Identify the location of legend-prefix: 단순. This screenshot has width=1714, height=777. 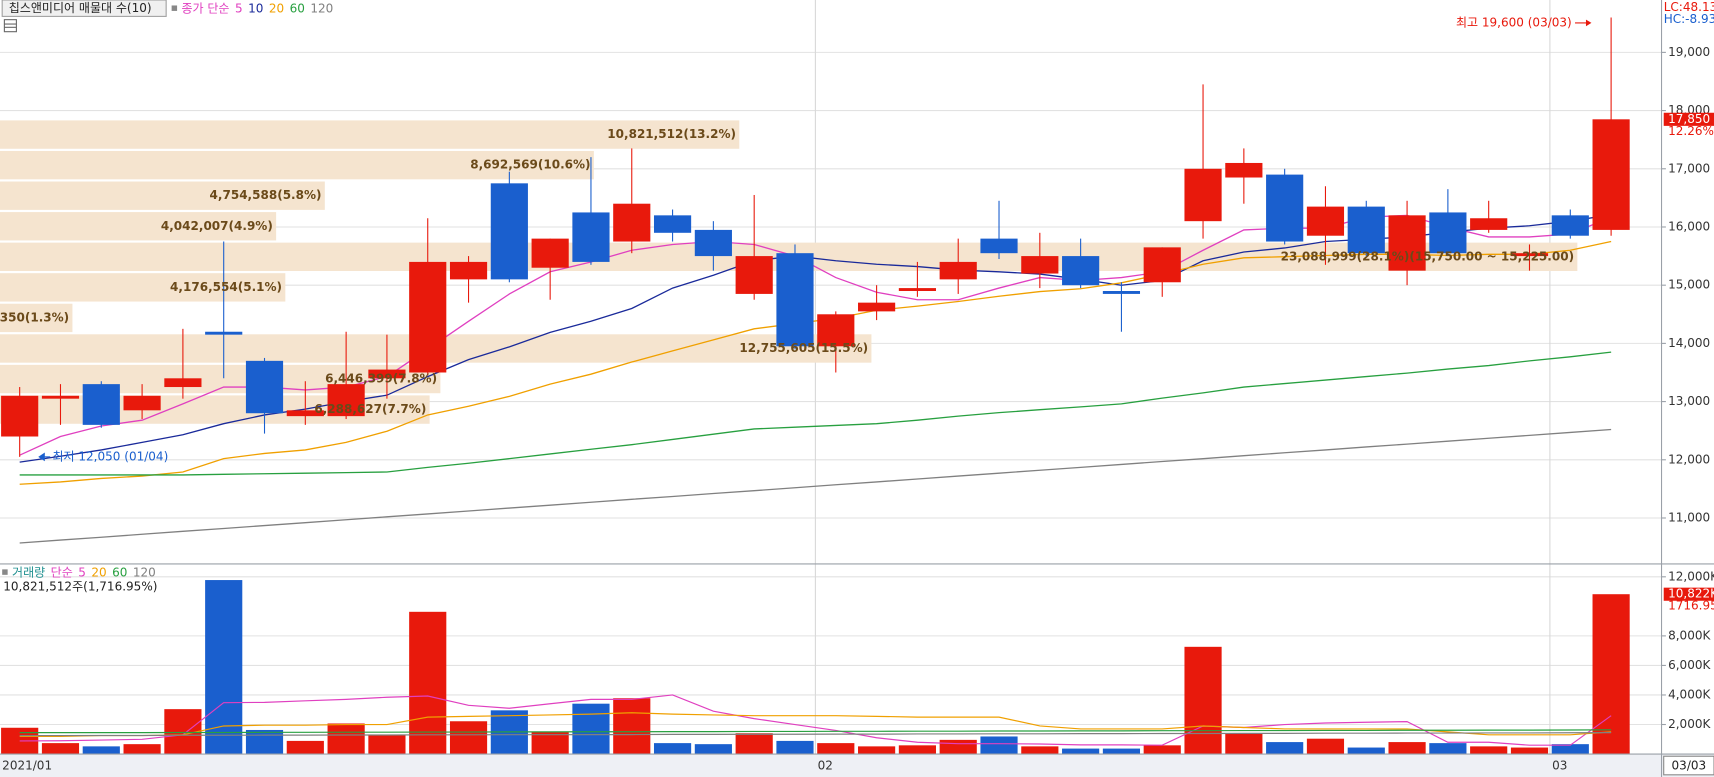
(62, 572).